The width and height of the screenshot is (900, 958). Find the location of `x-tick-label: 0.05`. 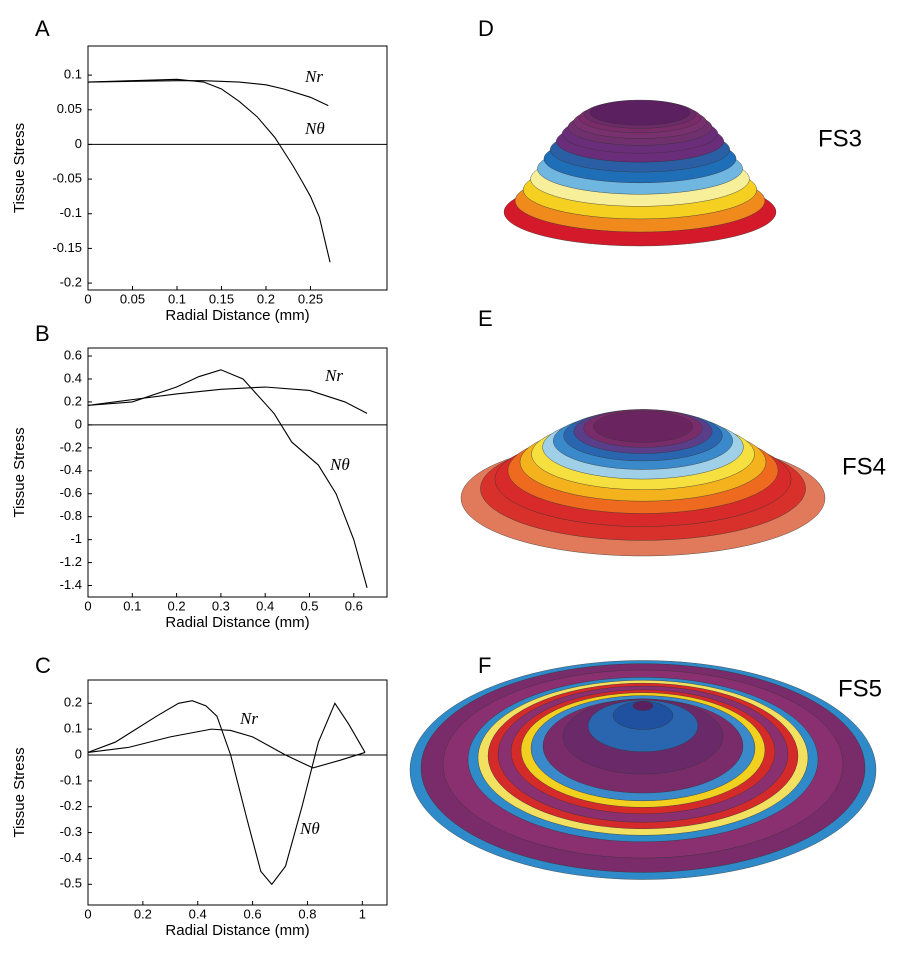

x-tick-label: 0.05 is located at coordinates (132, 298).